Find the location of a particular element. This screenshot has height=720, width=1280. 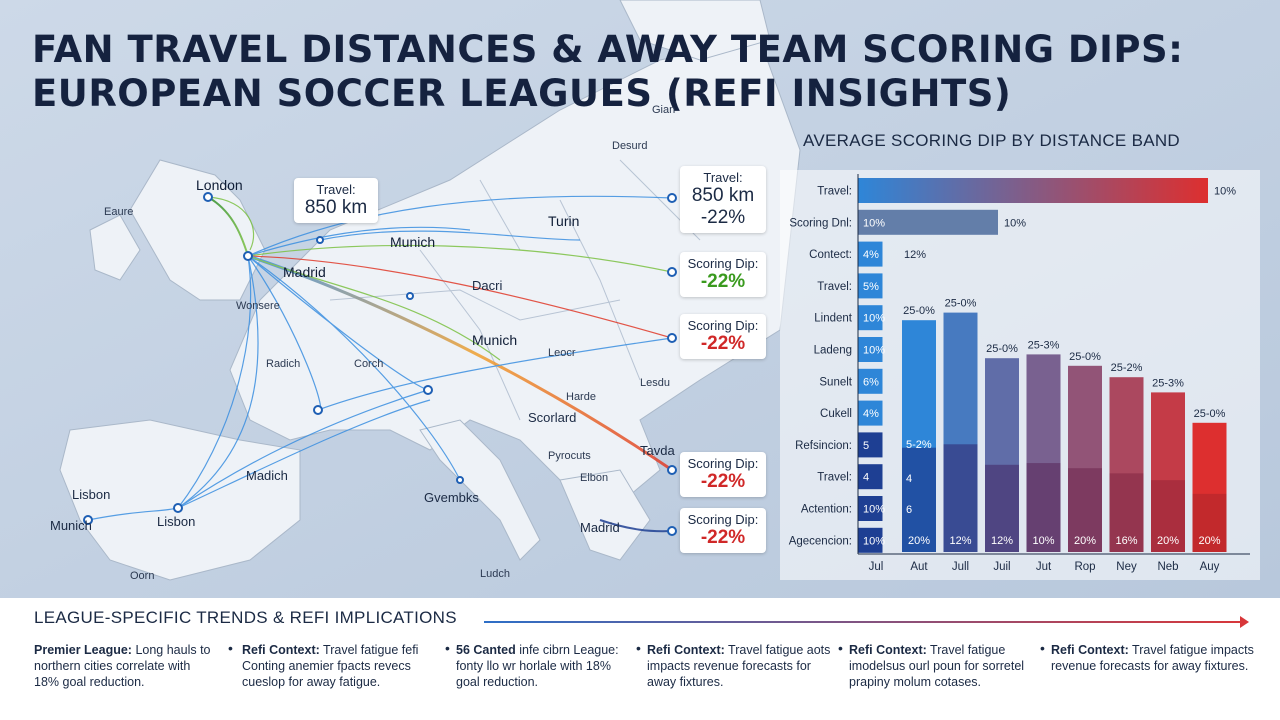

v-bar-extra-label: 4 is located at coordinates (909, 479).